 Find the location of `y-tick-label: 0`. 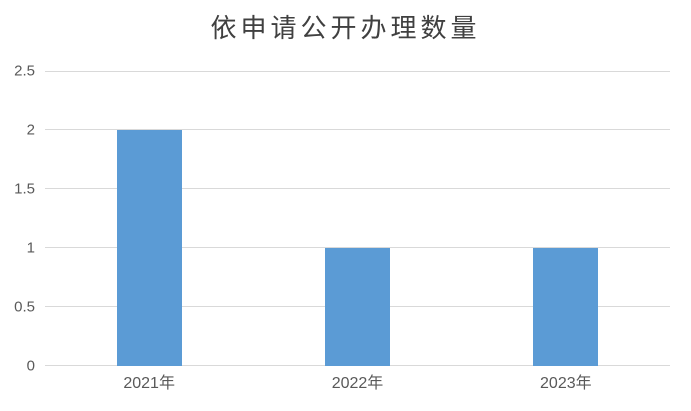

y-tick-label: 0 is located at coordinates (30, 365).